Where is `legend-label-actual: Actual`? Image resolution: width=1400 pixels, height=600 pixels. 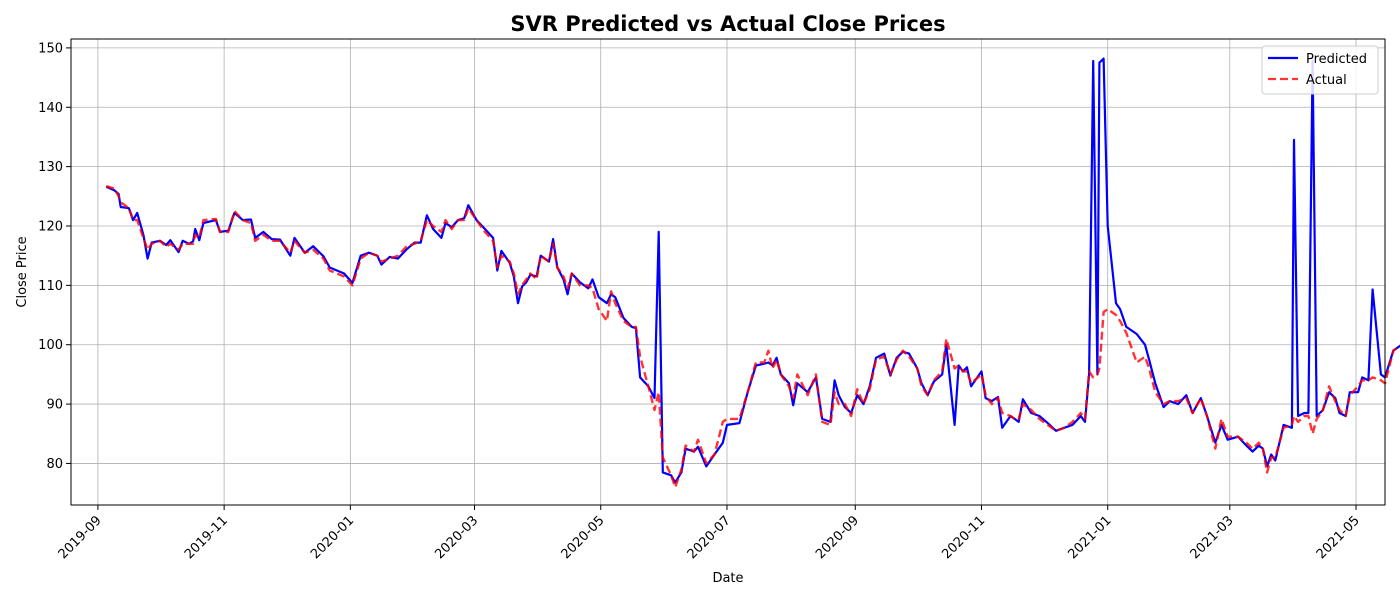 legend-label-actual: Actual is located at coordinates (1326, 80).